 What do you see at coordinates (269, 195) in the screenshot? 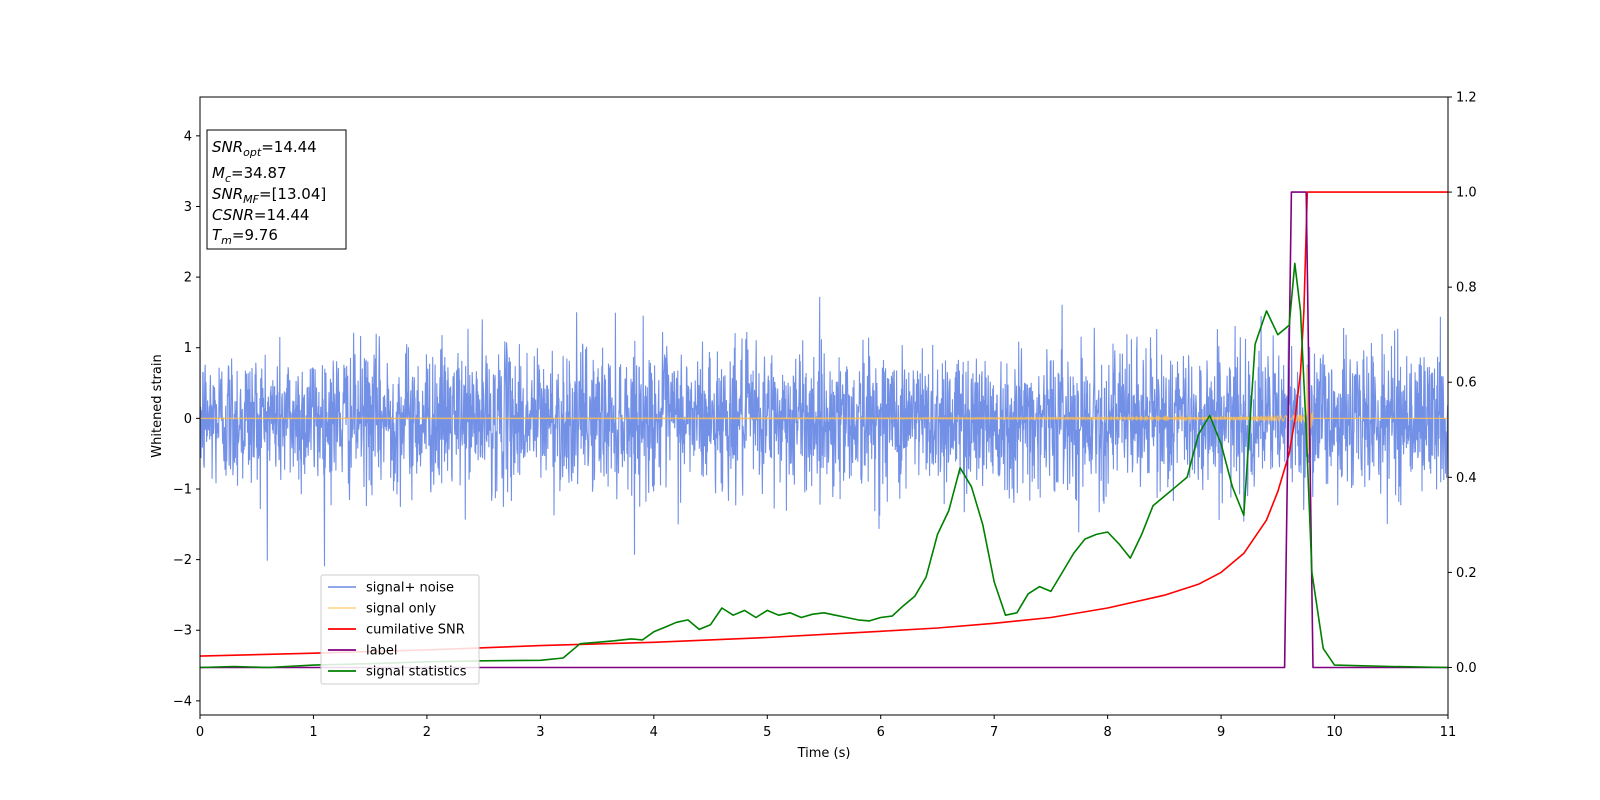
I see `annotation-line: SNRMF=[13.04]` at bounding box center [269, 195].